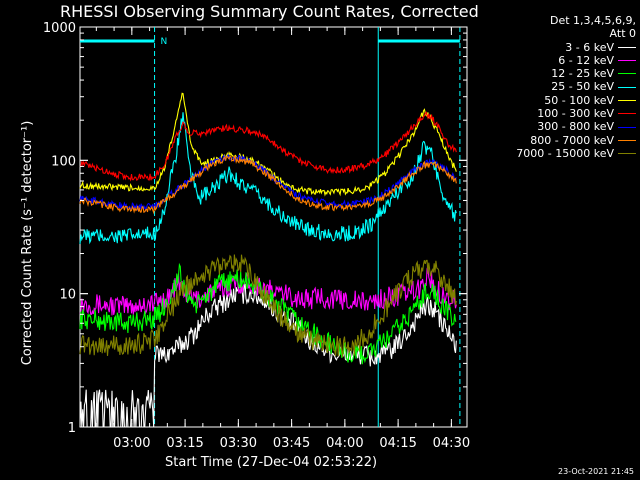 This screenshot has width=640, height=480. Describe the element at coordinates (557, 47) in the screenshot. I see `legend-entry: 3 - 6 keV` at that location.